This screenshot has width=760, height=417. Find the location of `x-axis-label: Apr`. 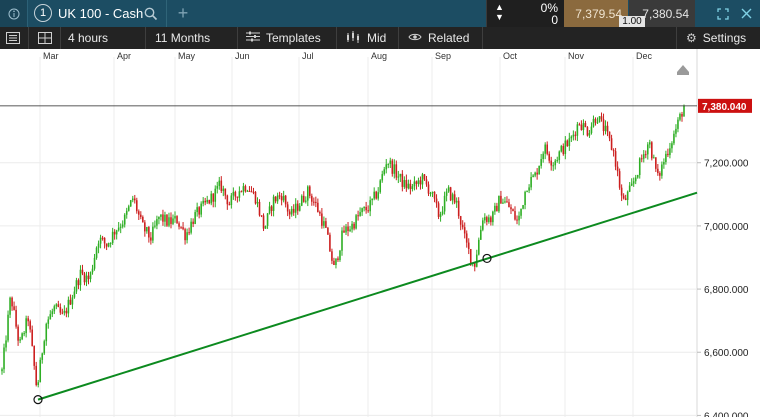

x-axis-label: Apr is located at coordinates (124, 56).